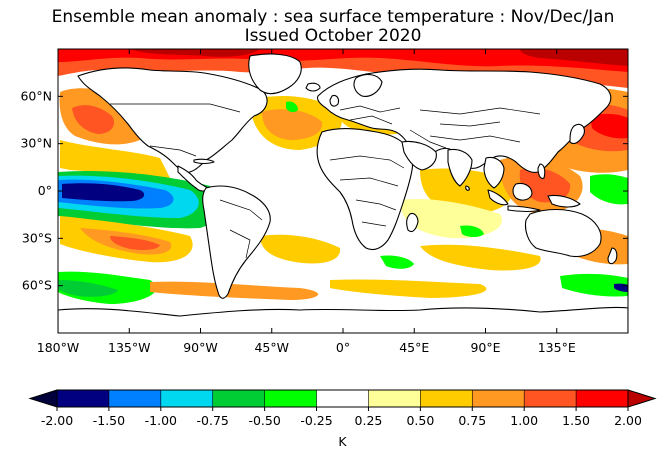 Image resolution: width=666 pixels, height=459 pixels. What do you see at coordinates (485, 347) in the screenshot?
I see `lon-tick-label: 90°E` at bounding box center [485, 347].